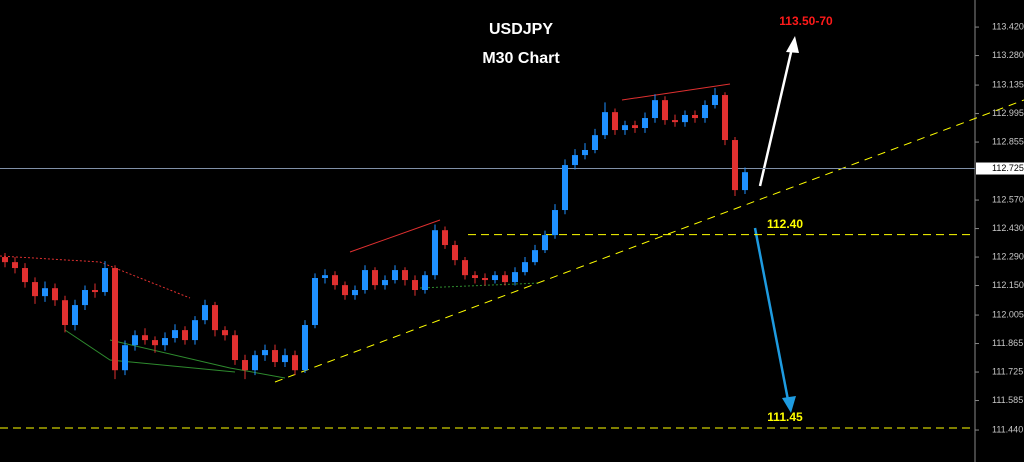 This screenshot has width=1024, height=462. What do you see at coordinates (521, 58) in the screenshot?
I see `chart-subtitle: M30 Chart` at bounding box center [521, 58].